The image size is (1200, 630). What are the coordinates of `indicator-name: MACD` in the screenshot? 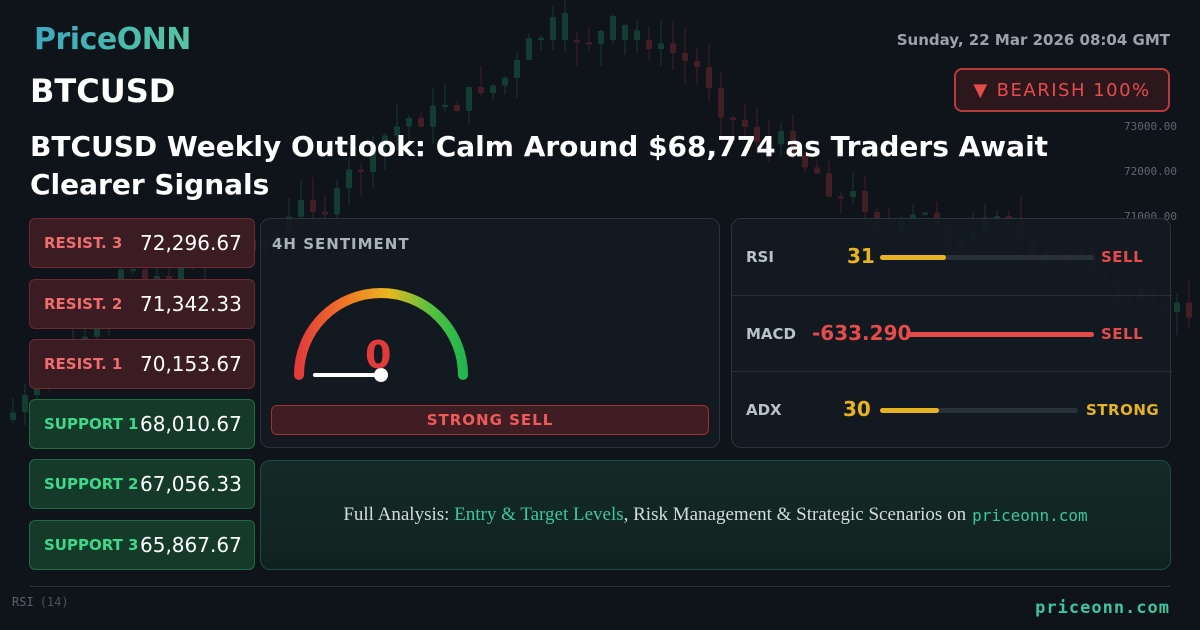 It's located at (771, 334).